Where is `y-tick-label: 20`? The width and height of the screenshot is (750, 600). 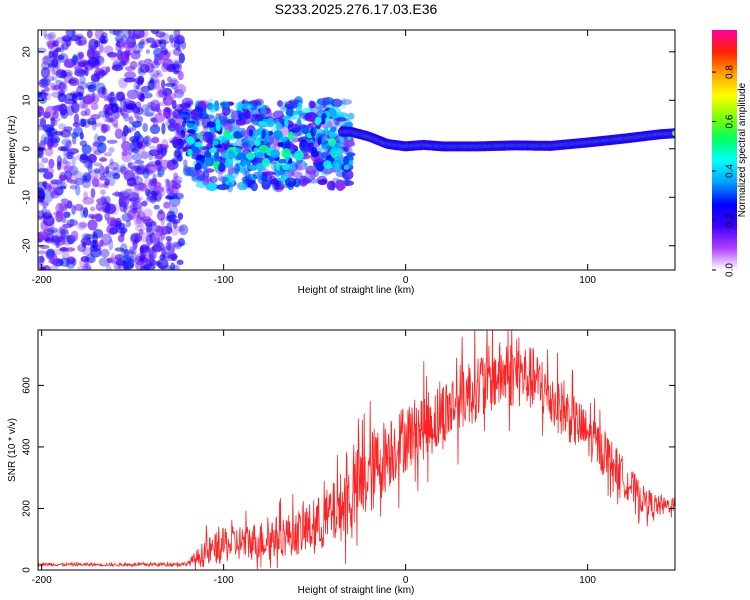 y-tick-label: 20 is located at coordinates (27, 52).